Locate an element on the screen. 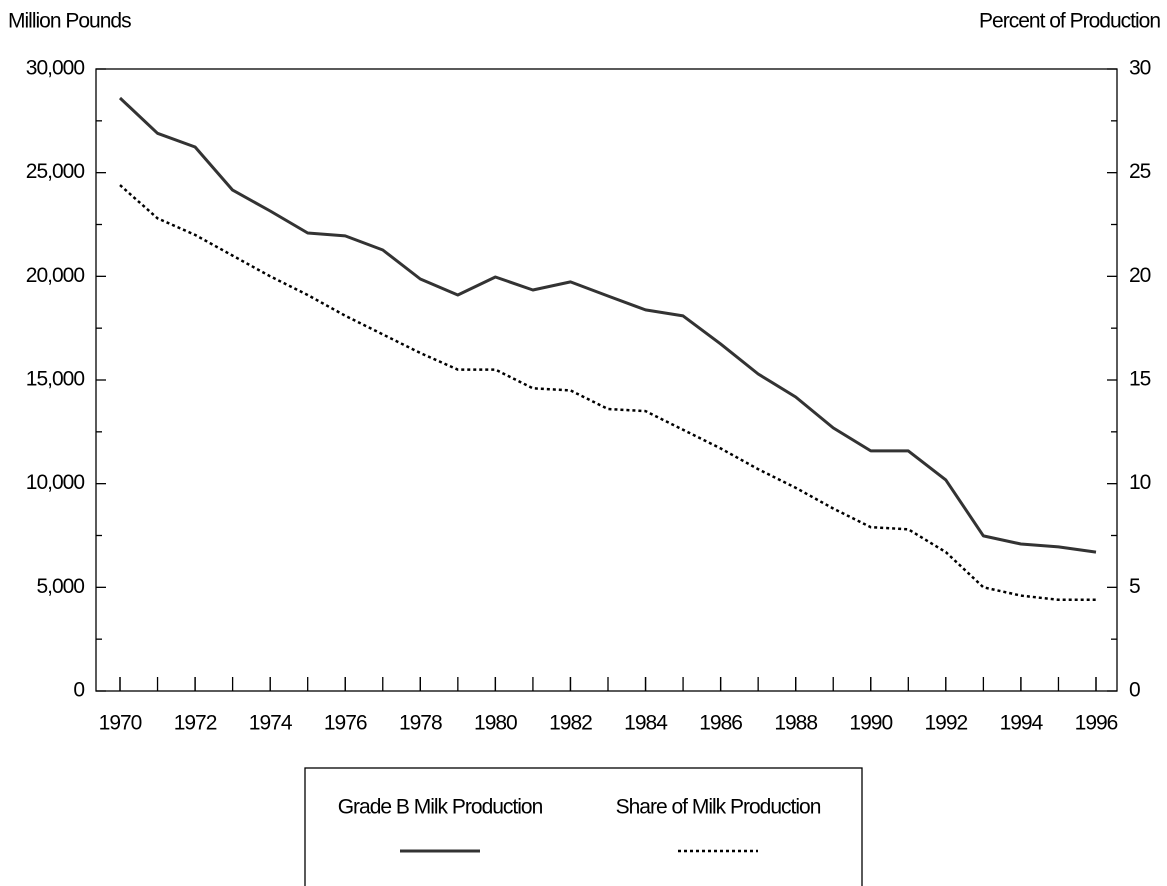 The width and height of the screenshot is (1167, 886). y2-tick-label: 5 is located at coordinates (1134, 586).